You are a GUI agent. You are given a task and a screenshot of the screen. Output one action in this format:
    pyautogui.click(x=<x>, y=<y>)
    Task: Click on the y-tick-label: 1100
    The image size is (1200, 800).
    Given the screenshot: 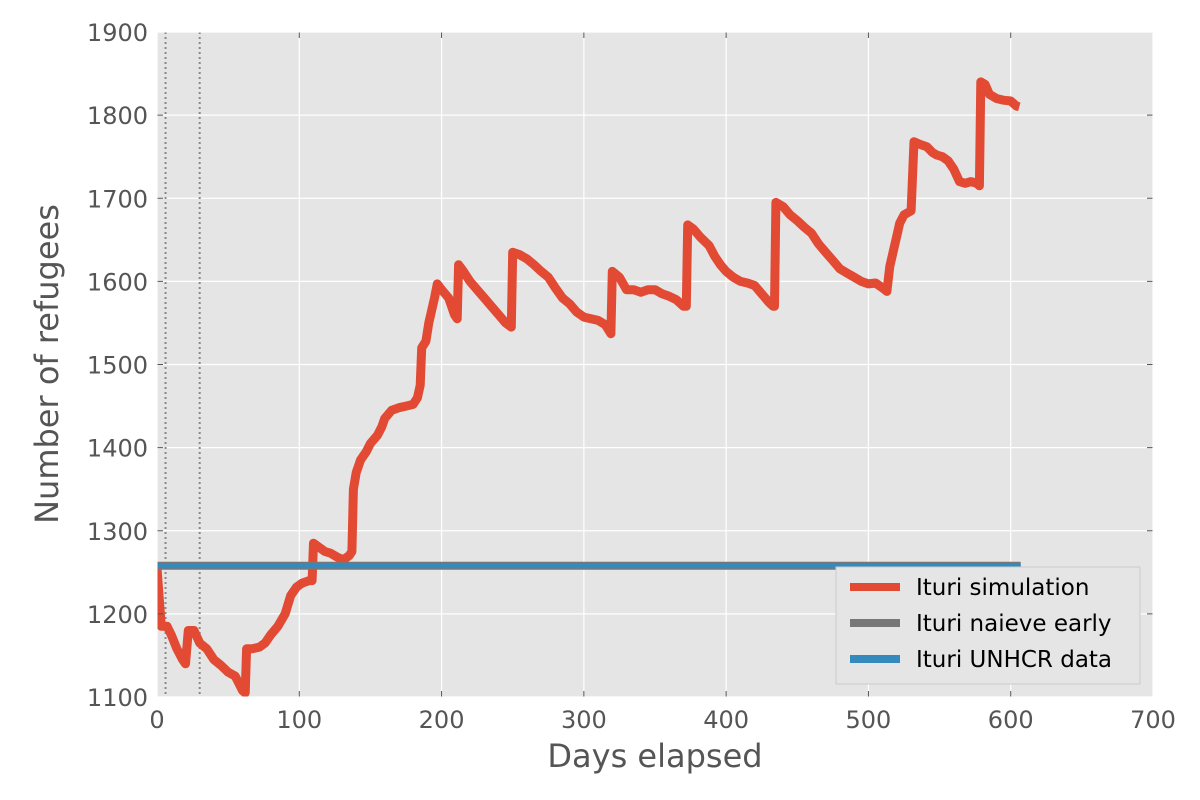 What is the action you would take?
    pyautogui.click(x=117, y=698)
    